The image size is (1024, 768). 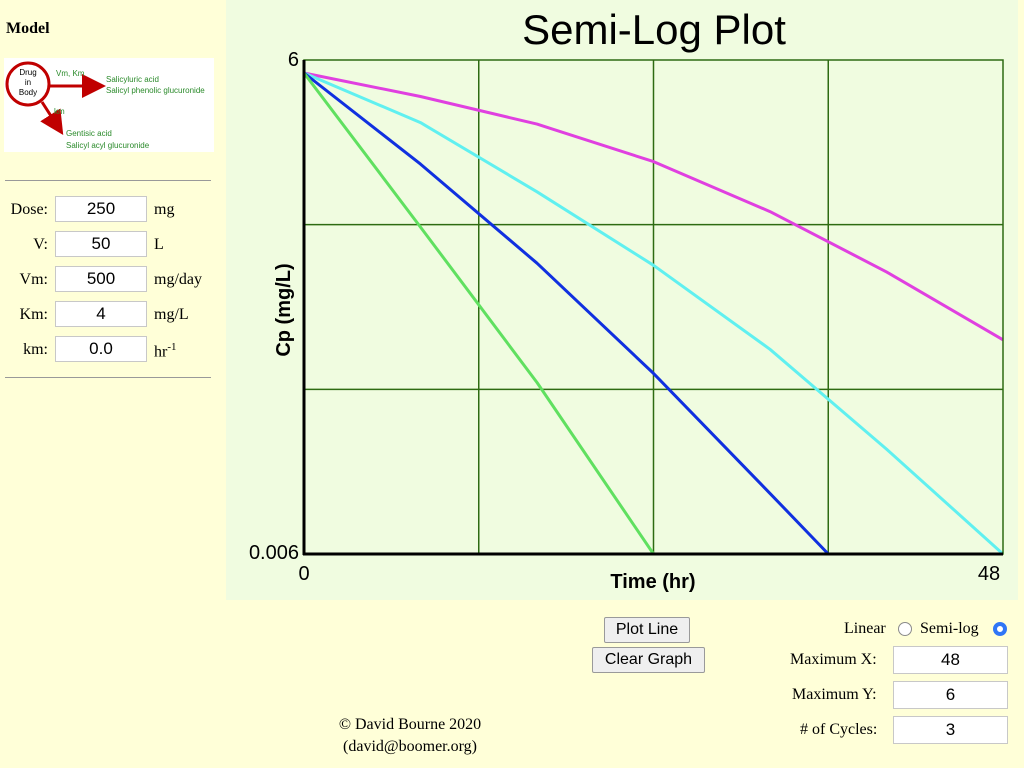 What do you see at coordinates (159, 244) in the screenshot?
I see `volume-unit: L` at bounding box center [159, 244].